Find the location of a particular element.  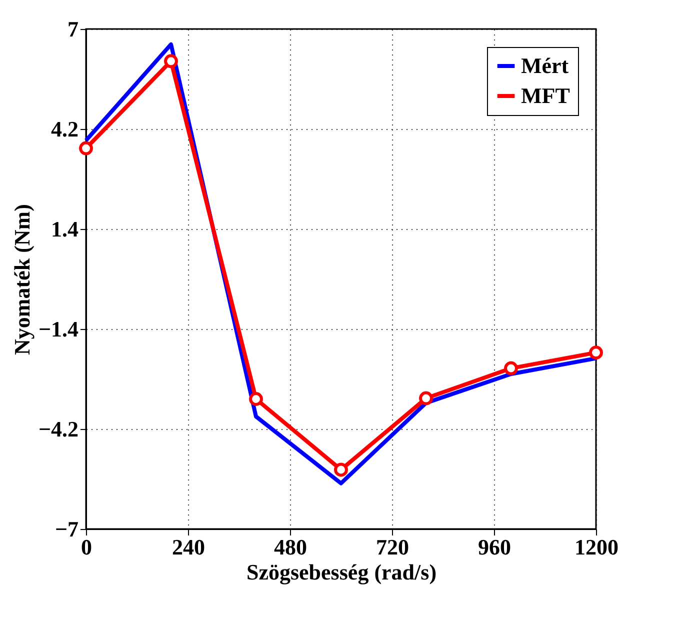

x-tick-label: 1200 is located at coordinates (596, 547).